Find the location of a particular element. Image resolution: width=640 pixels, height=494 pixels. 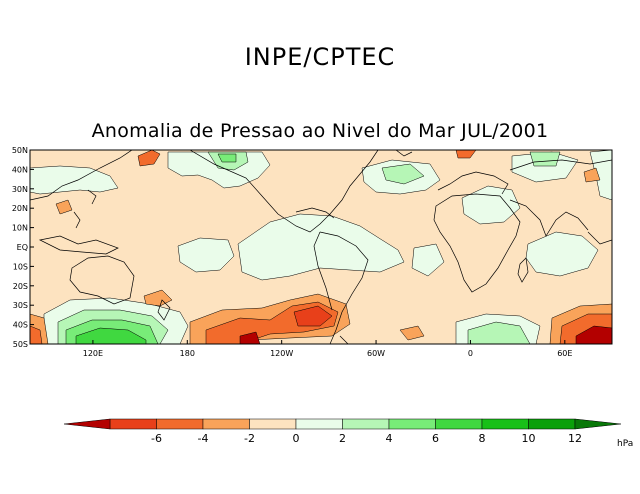

coast-gulf is located at coordinates (315, 213).